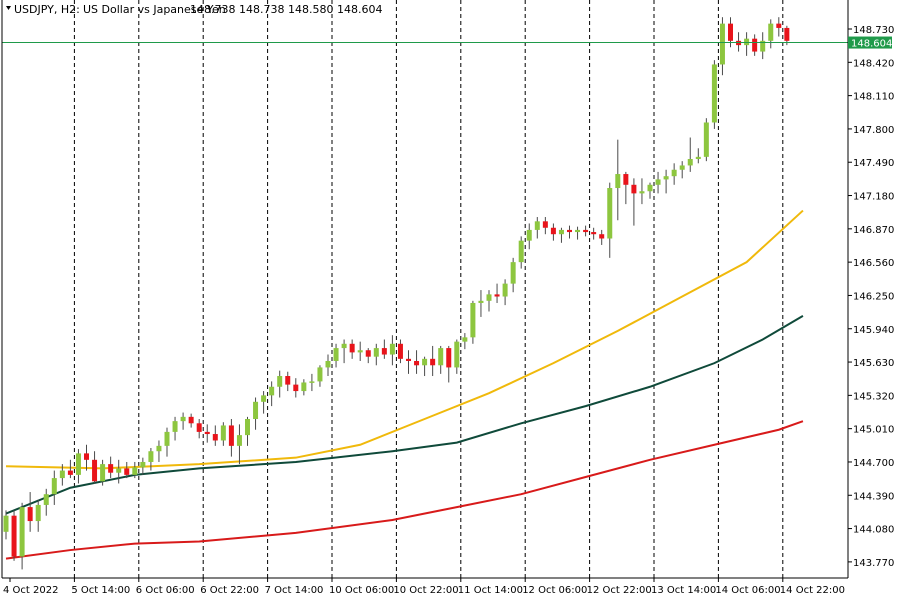 The image size is (900, 600). I want to click on collapse-triangle-icon, so click(8, 8).